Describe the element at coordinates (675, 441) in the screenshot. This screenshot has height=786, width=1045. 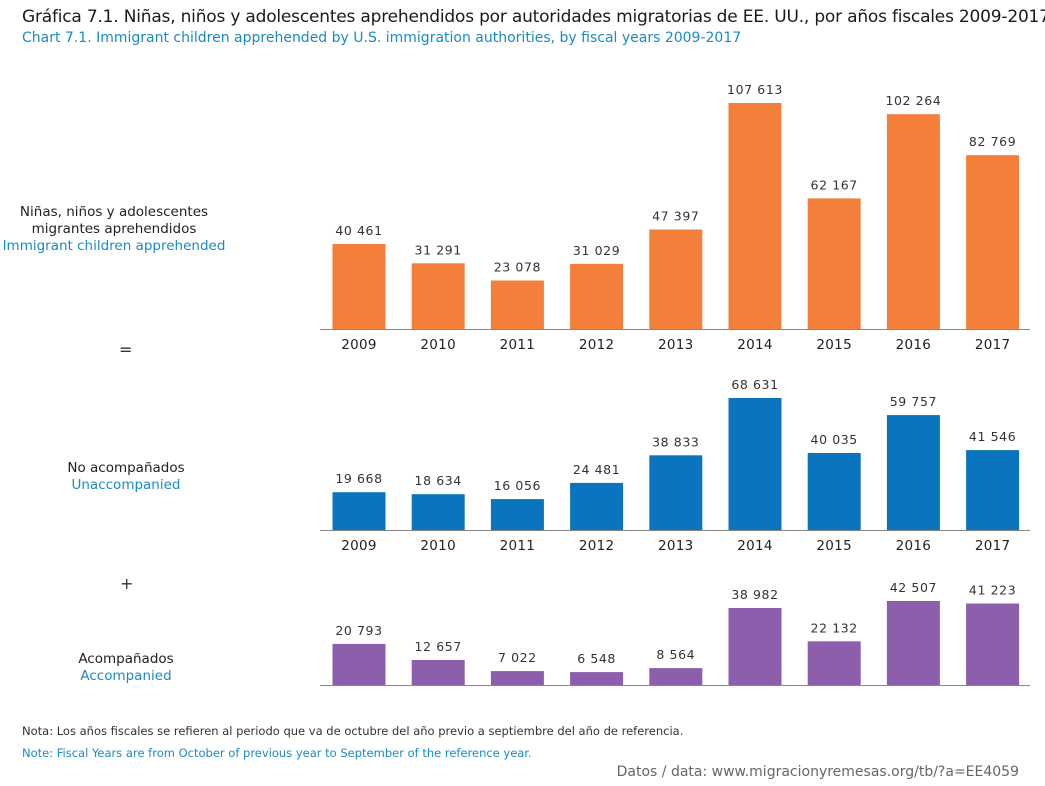
I see `value-label-unaccompanied-2013: 38 833` at that location.